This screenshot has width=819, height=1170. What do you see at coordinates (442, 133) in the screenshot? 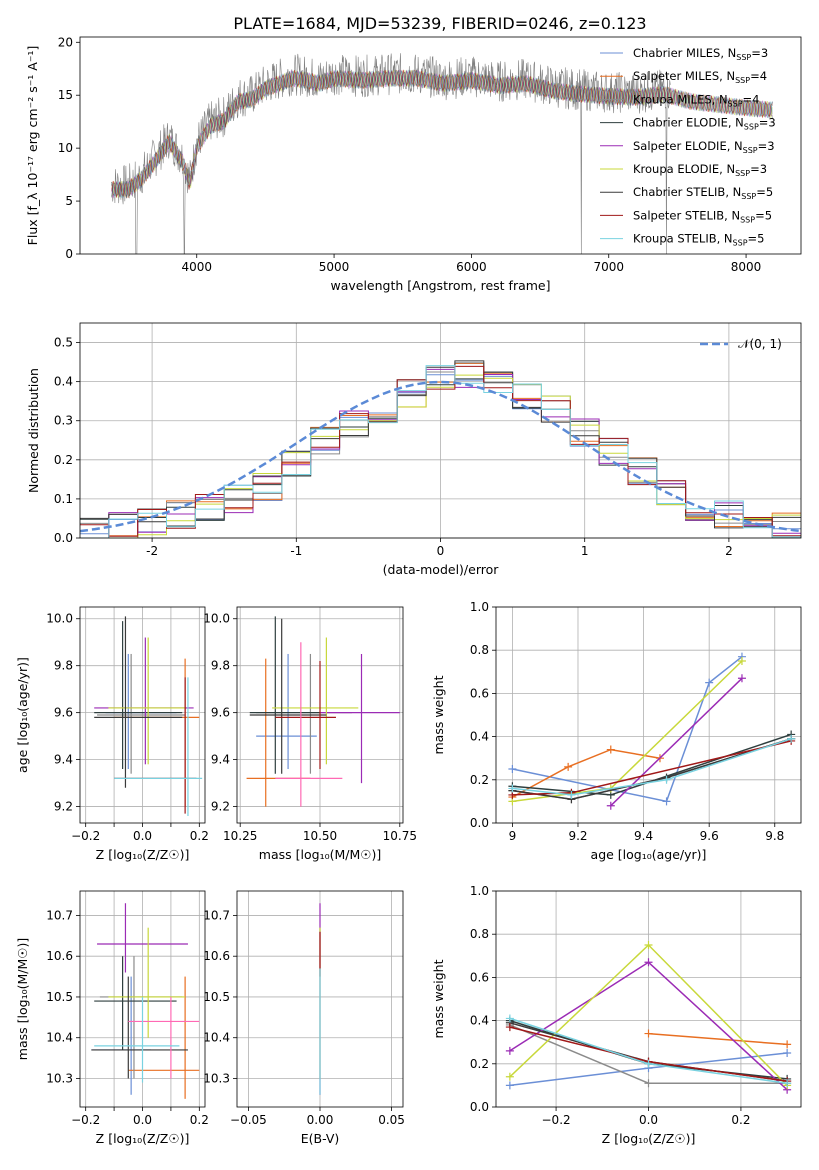
I see `spectrum-model-line` at bounding box center [442, 133].